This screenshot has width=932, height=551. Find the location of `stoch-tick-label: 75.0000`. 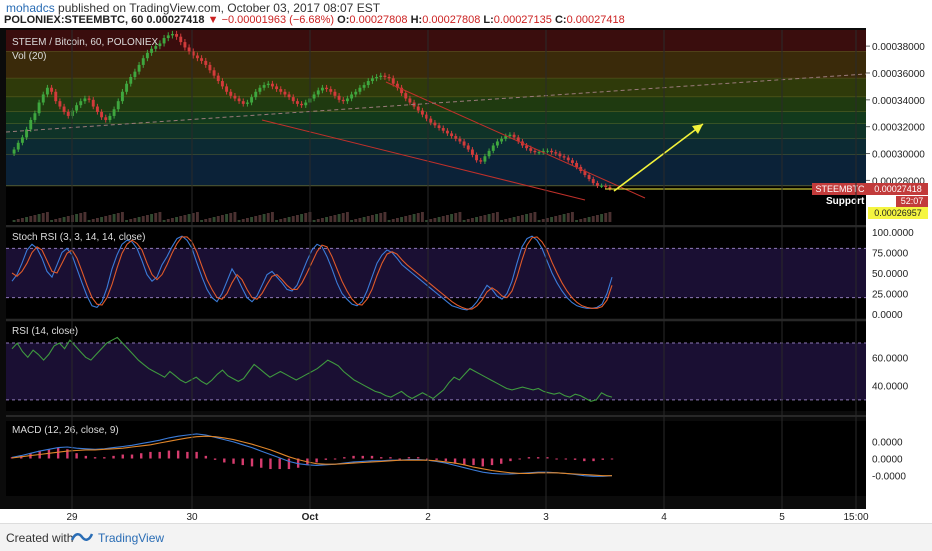

stoch-tick-label: 75.0000 is located at coordinates (890, 254).